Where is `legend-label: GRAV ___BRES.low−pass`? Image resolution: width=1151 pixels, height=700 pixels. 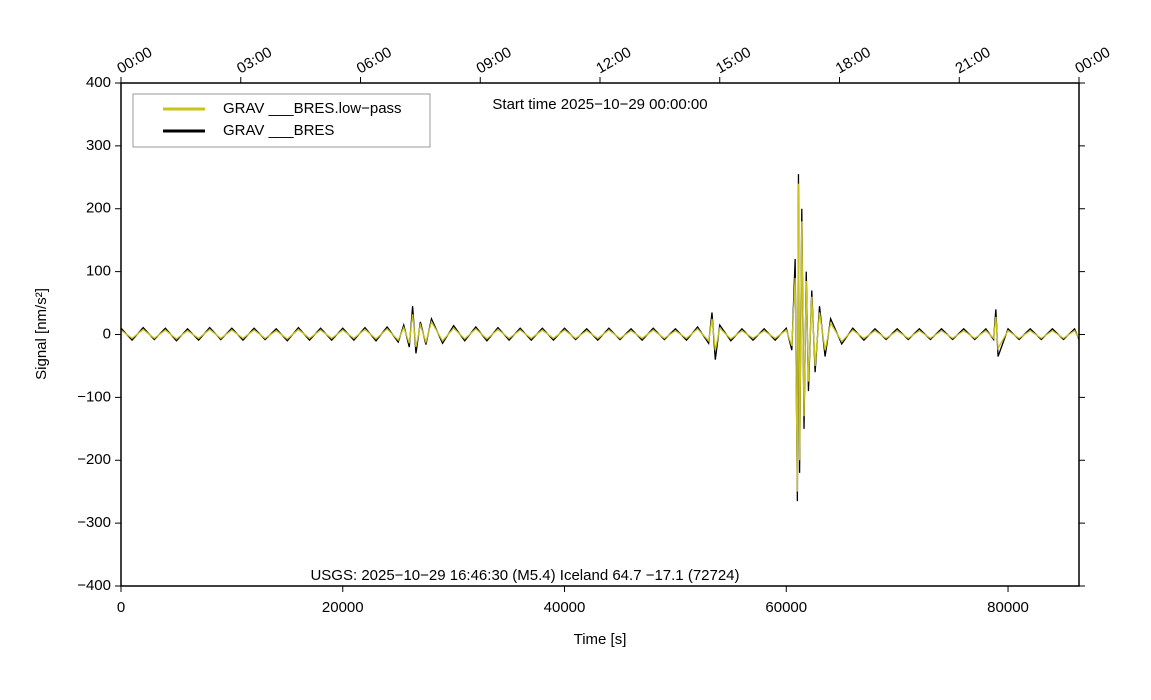
legend-label: GRAV ___BRES.low−pass is located at coordinates (312, 108).